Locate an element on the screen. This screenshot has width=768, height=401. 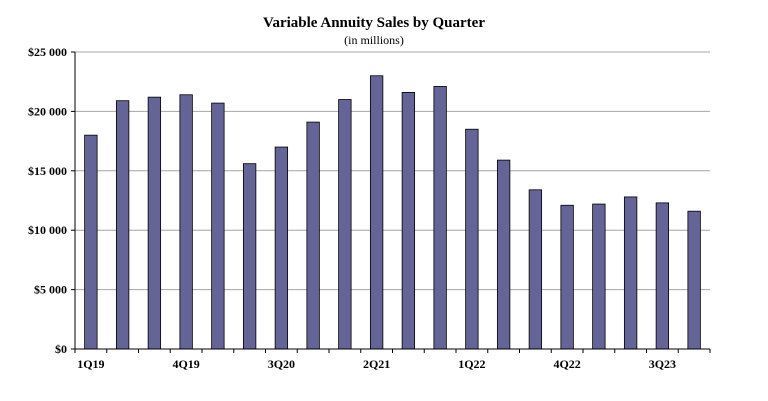
x-tick-label: 1Q22 is located at coordinates (471, 364).